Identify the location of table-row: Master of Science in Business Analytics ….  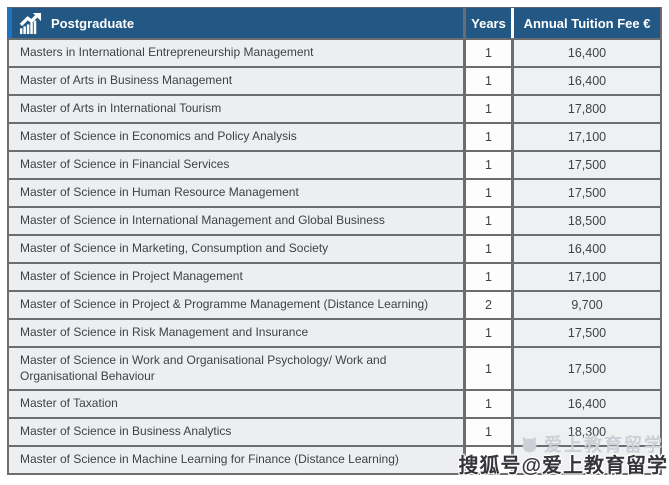
(334, 431).